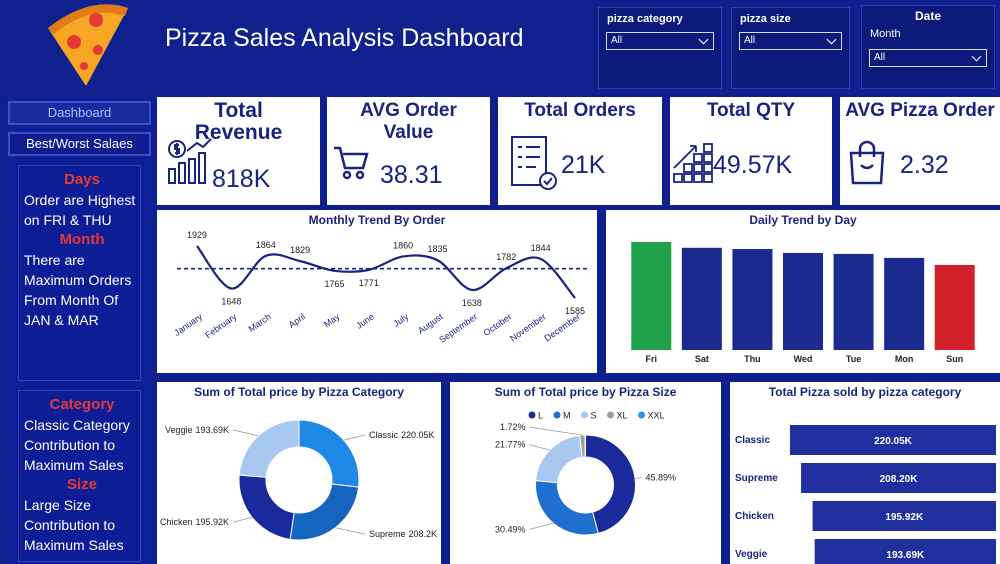 The width and height of the screenshot is (1000, 564). I want to click on data-label: 1835, so click(438, 249).